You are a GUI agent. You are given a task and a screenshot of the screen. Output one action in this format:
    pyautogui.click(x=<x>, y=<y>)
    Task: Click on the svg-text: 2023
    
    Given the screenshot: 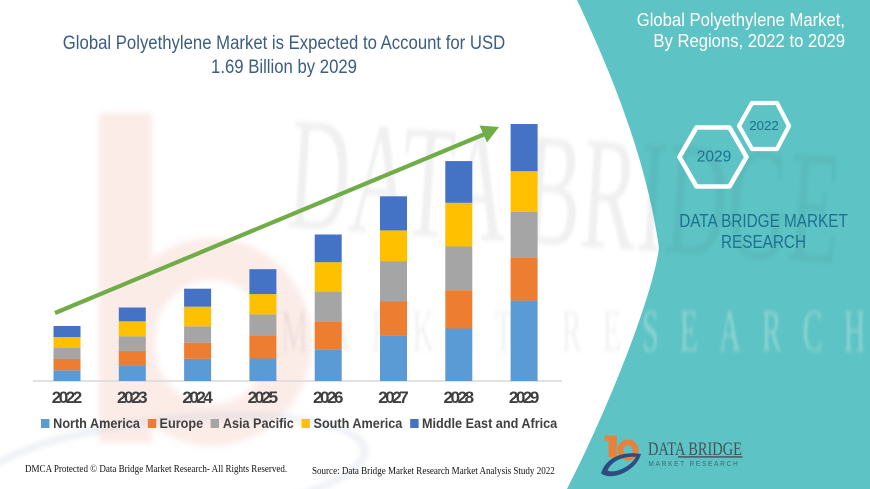 What is the action you would take?
    pyautogui.click(x=132, y=397)
    